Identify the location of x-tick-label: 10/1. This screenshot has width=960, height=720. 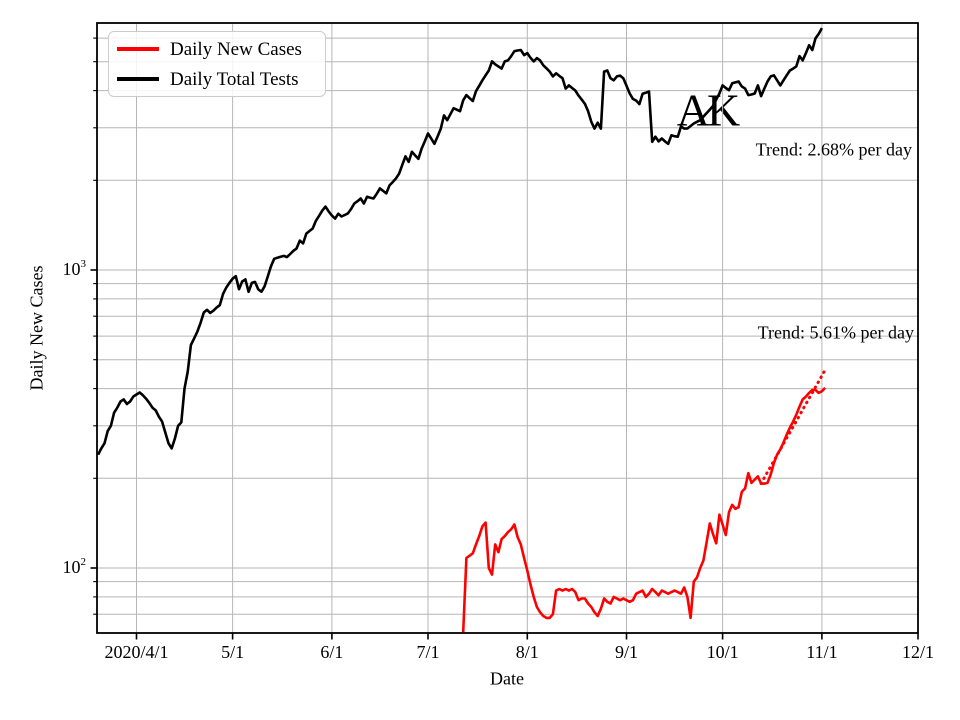
(722, 652).